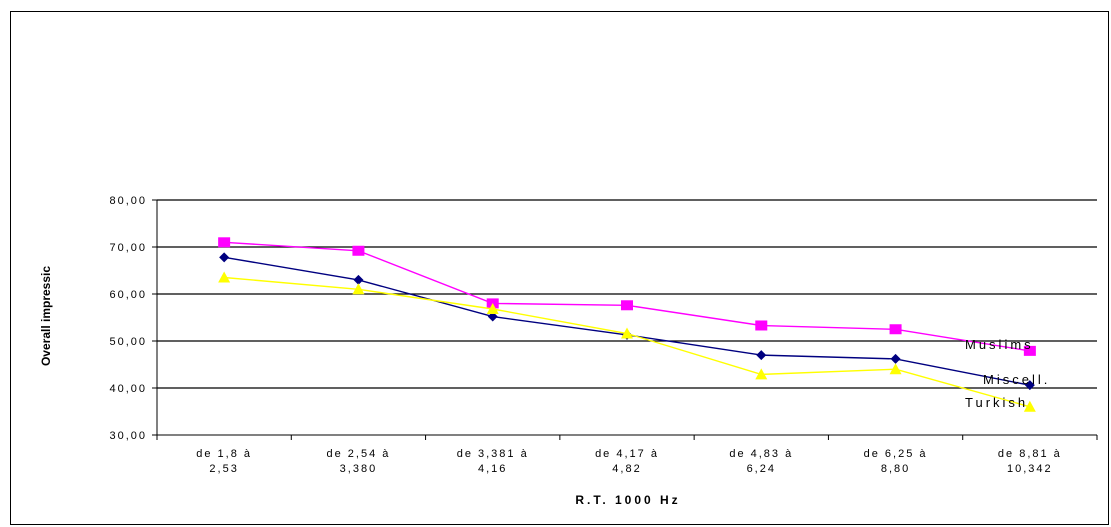  What do you see at coordinates (223, 469) in the screenshot?
I see `x-tick-label: 2,53` at bounding box center [223, 469].